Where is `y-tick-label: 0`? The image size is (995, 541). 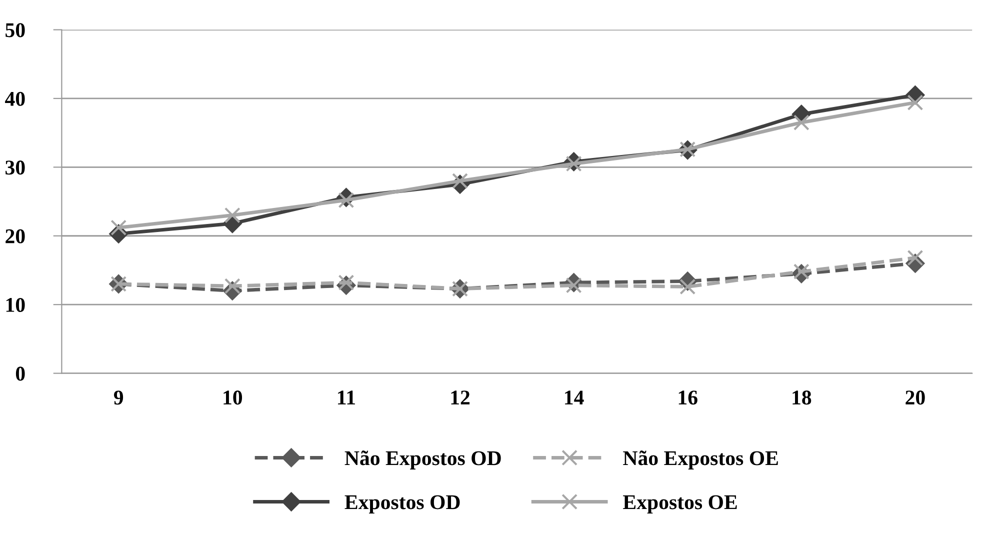 y-tick-label: 0 is located at coordinates (20, 373).